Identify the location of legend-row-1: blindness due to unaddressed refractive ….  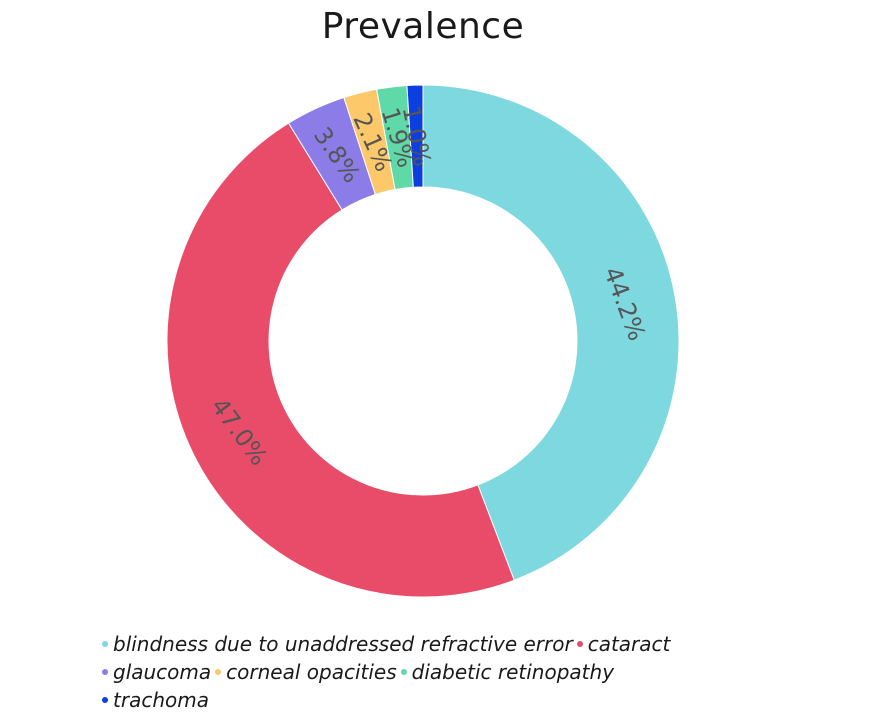
(452, 644).